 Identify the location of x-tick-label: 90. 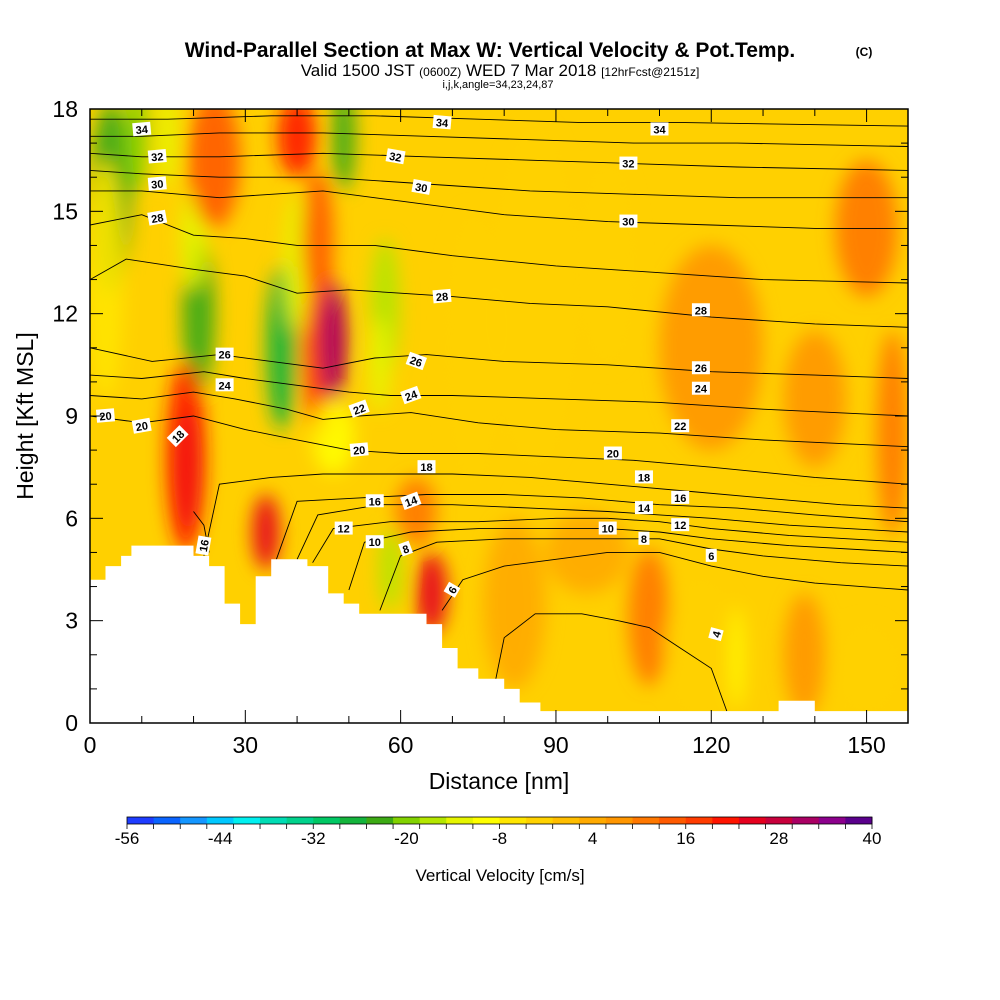
(556, 745).